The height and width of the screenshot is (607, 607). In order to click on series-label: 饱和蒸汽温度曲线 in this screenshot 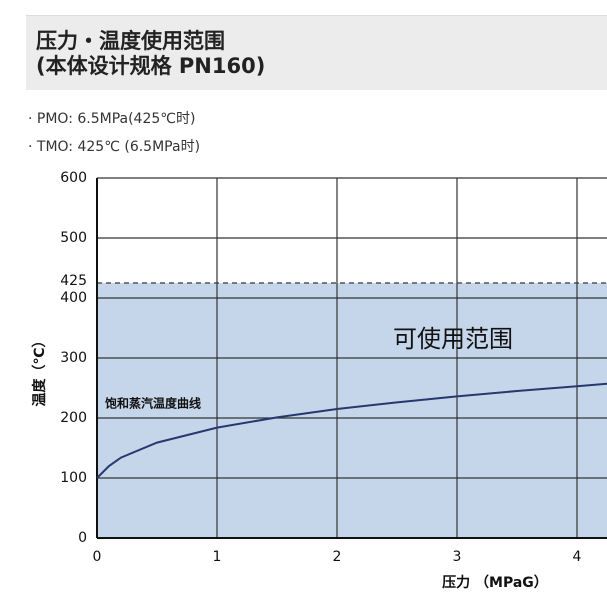, I will do `click(153, 403)`.